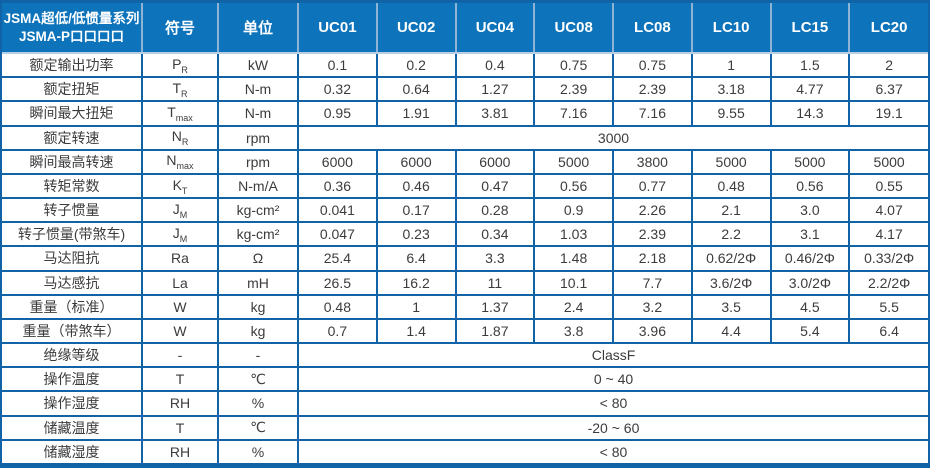 This screenshot has width=930, height=468. What do you see at coordinates (72, 28) in the screenshot?
I see `series-title: JSMA超低/低惯量系列 JSMA-P口口口口` at bounding box center [72, 28].